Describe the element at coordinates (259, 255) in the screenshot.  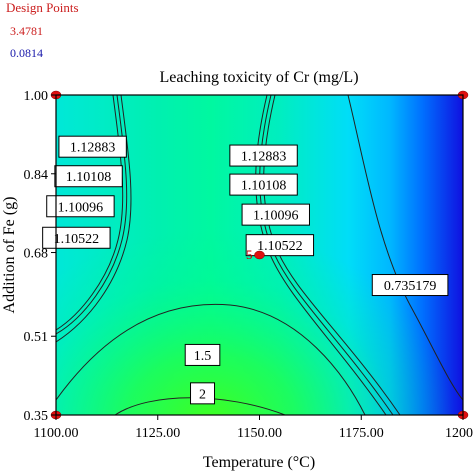
I see `design-point` at that location.